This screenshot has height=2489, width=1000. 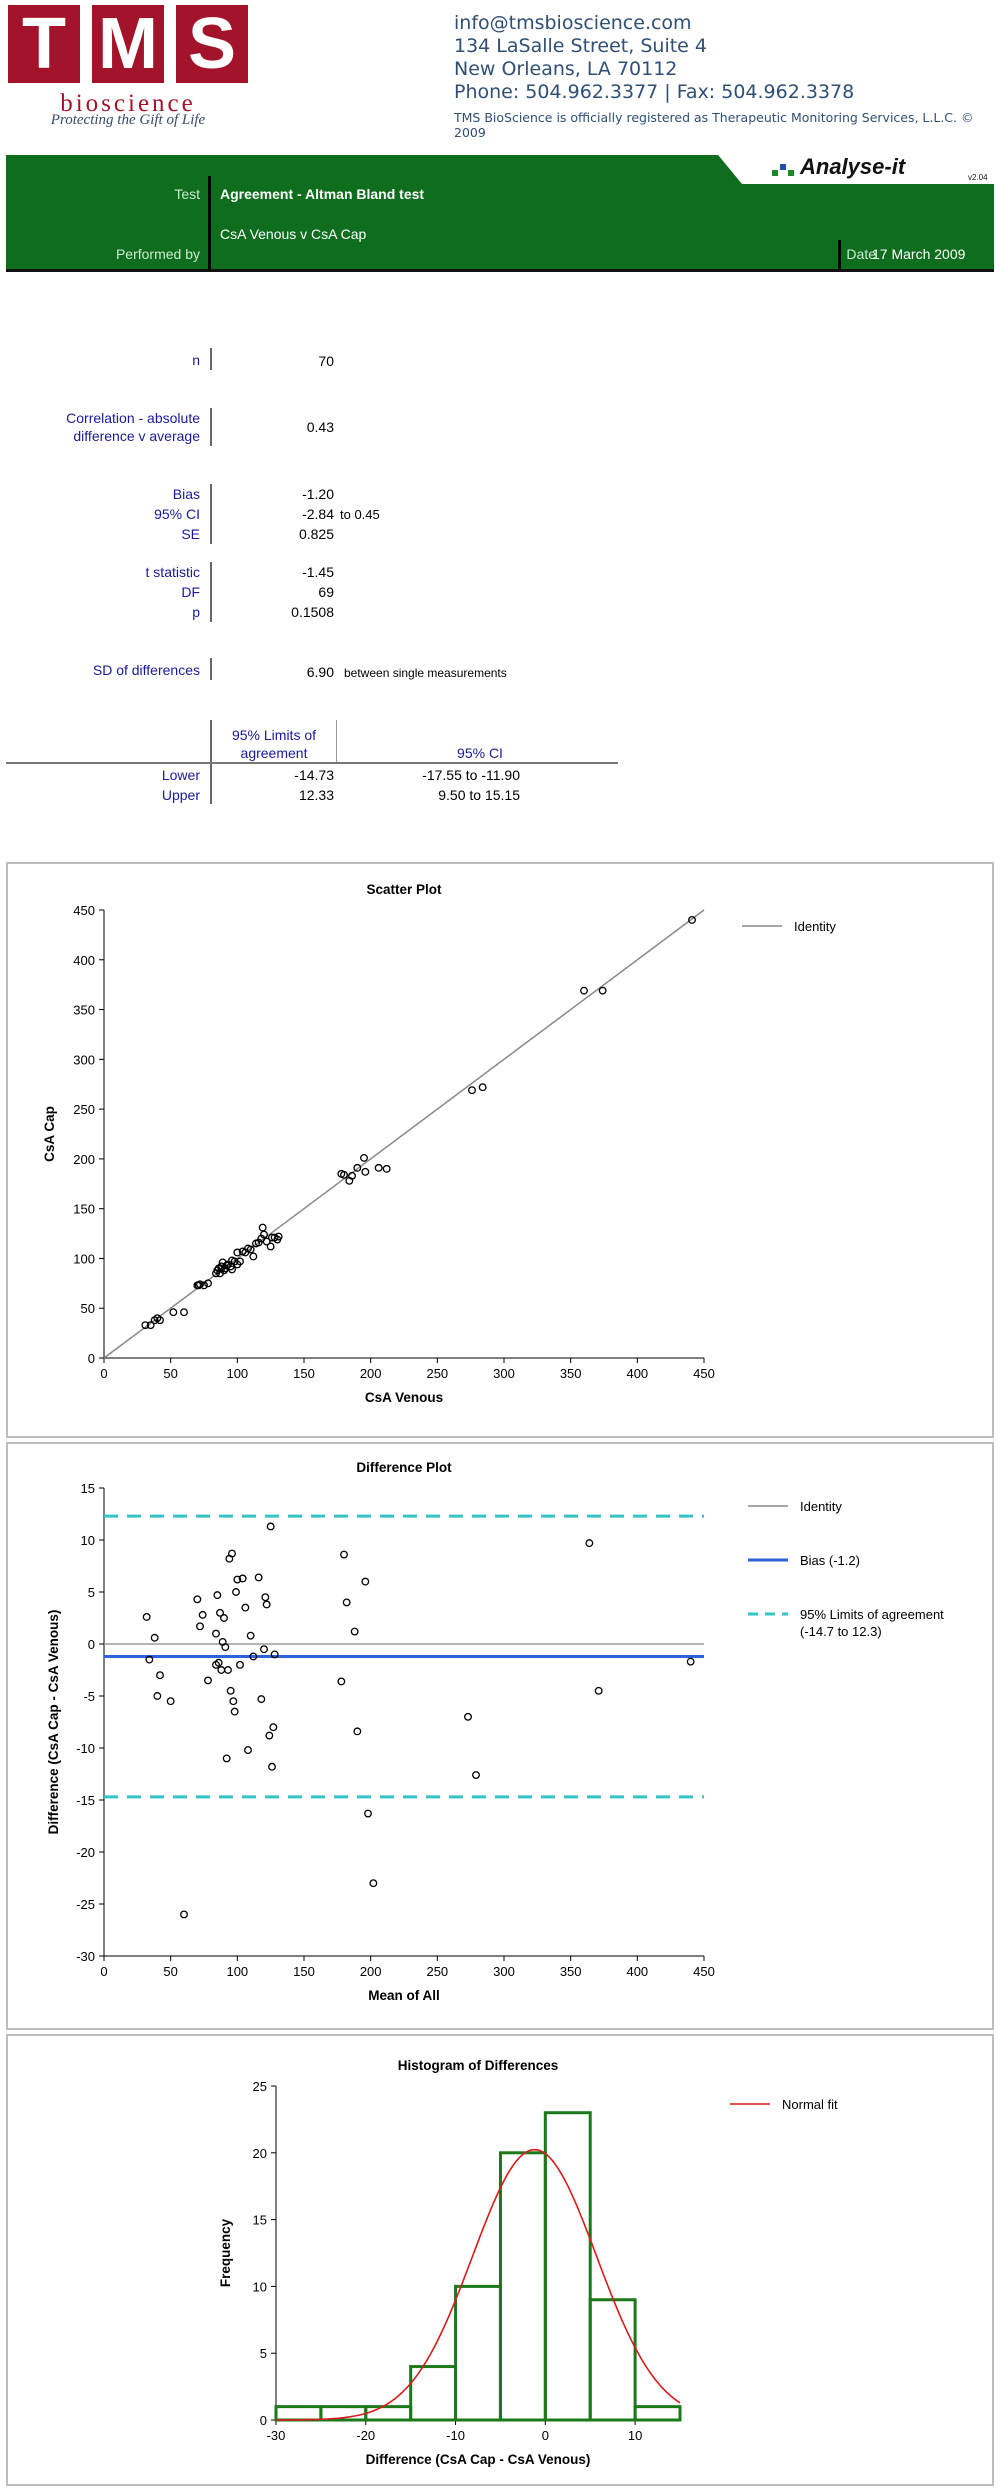 I want to click on ci-header: 95% CI, so click(x=480, y=753).